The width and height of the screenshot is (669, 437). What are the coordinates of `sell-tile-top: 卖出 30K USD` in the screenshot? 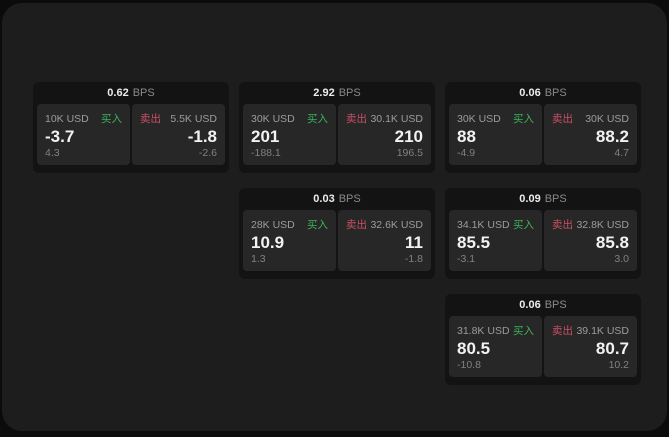 It's located at (590, 118).